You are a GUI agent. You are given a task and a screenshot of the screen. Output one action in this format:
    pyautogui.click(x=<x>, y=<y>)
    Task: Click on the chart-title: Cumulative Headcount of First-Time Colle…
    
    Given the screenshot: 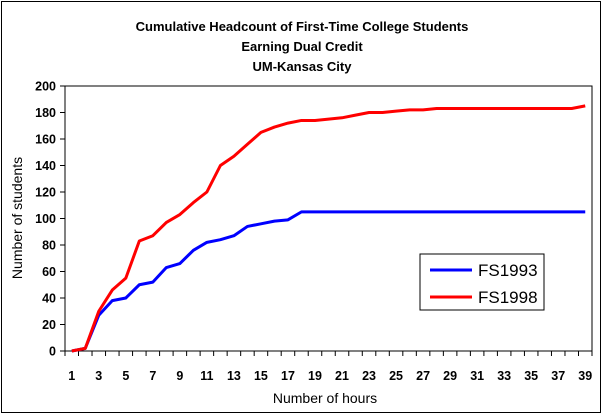 What is the action you would take?
    pyautogui.click(x=302, y=46)
    